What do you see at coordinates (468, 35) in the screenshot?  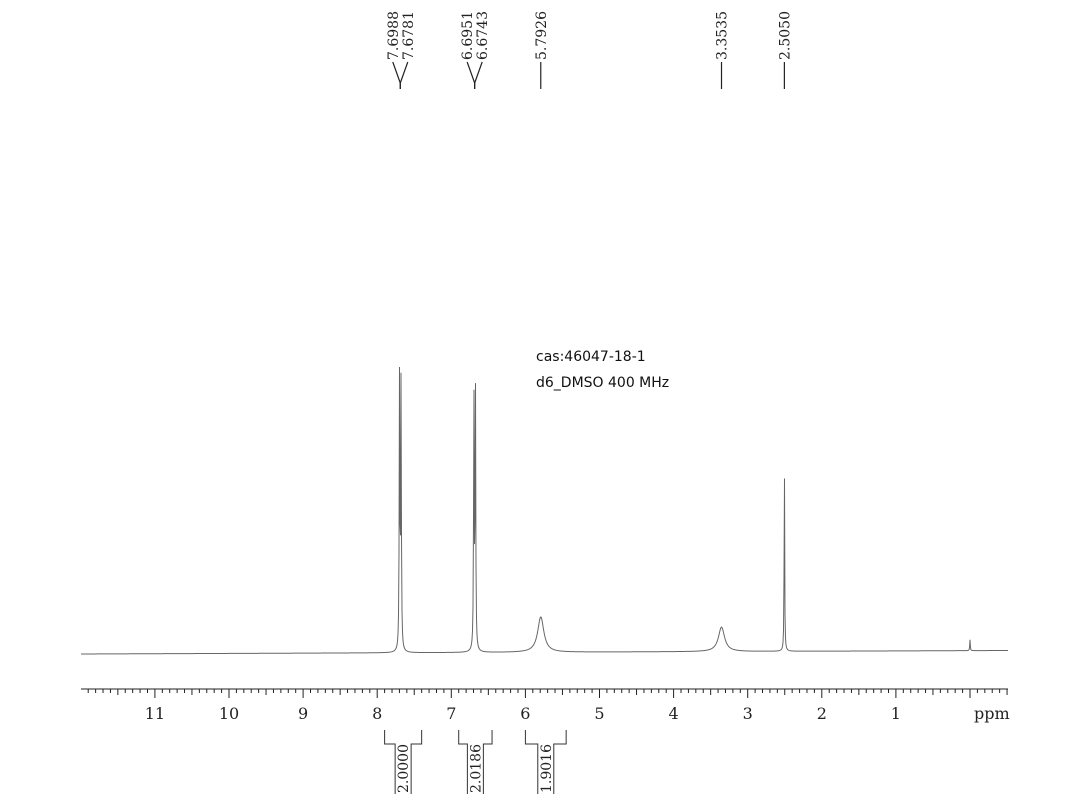 I see `peak-label: 6.6951` at bounding box center [468, 35].